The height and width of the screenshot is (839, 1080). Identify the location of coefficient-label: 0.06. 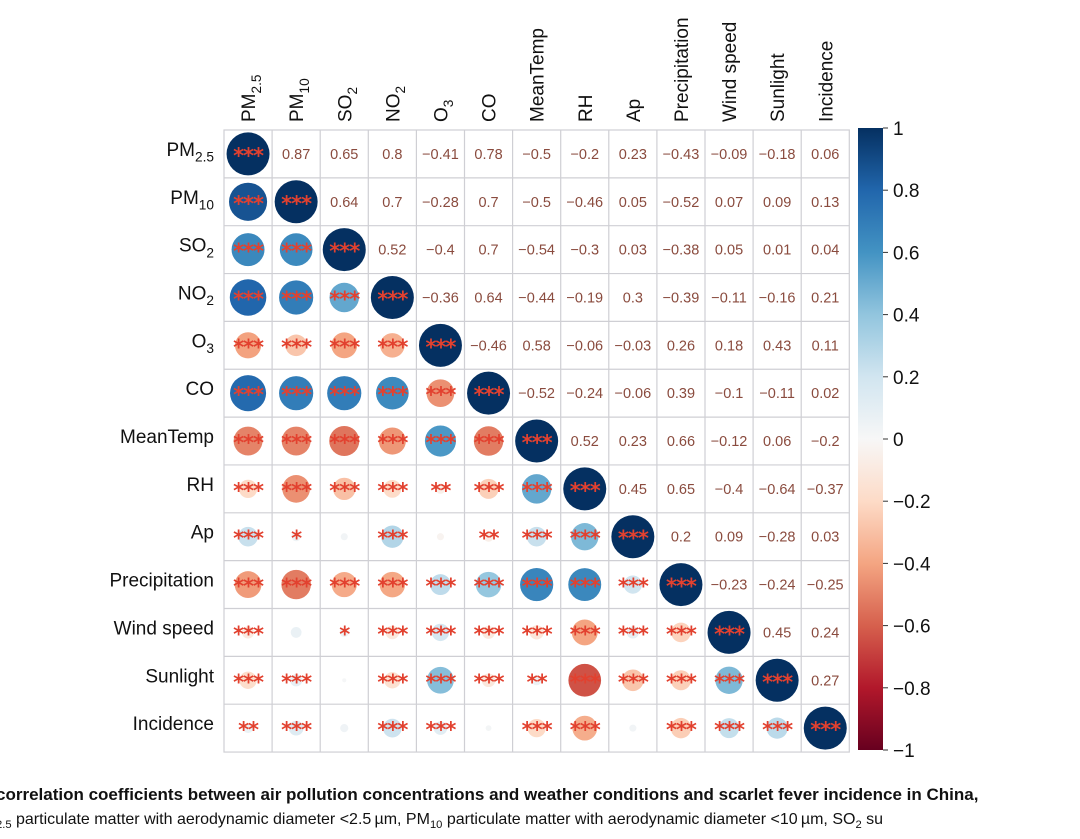
(825, 155).